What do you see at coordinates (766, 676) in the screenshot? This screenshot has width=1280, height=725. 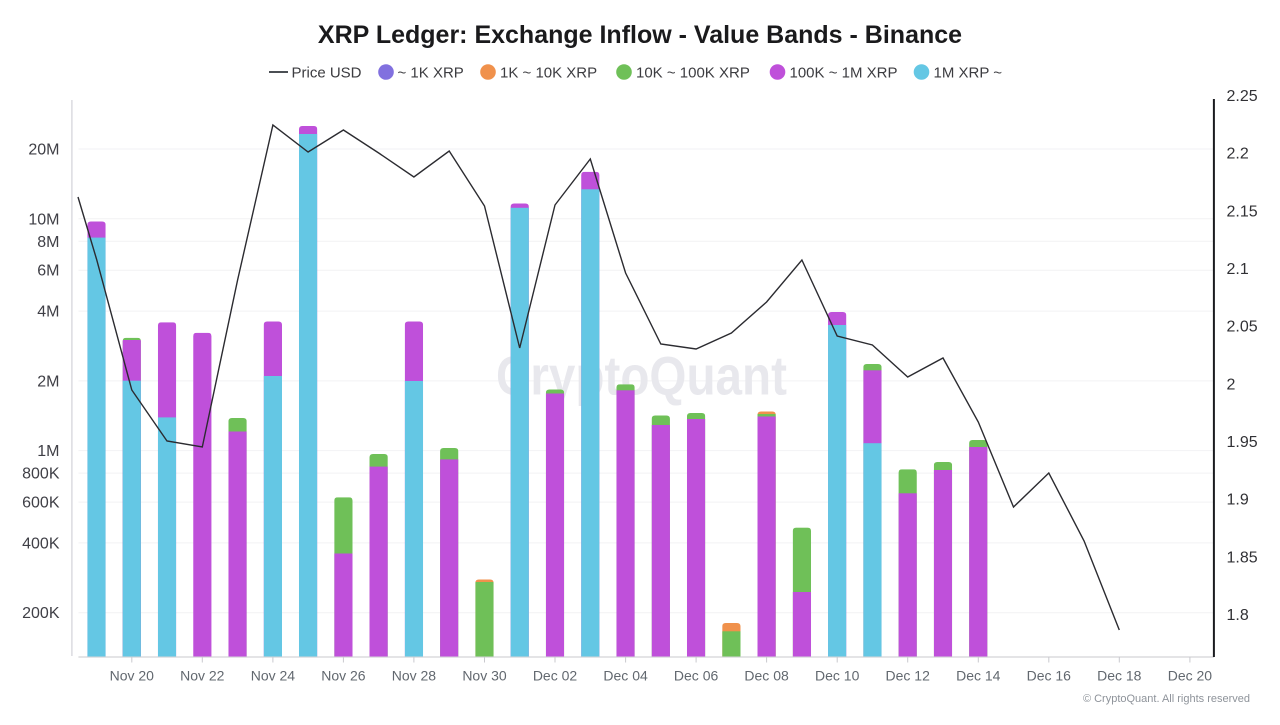 I see `svg-text: Dec 08` at bounding box center [766, 676].